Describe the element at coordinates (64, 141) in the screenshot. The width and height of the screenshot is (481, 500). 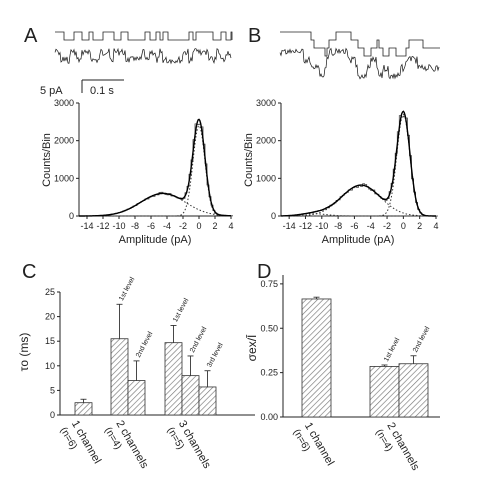
I see `histogram-a-ytick-label: 2000` at that location.